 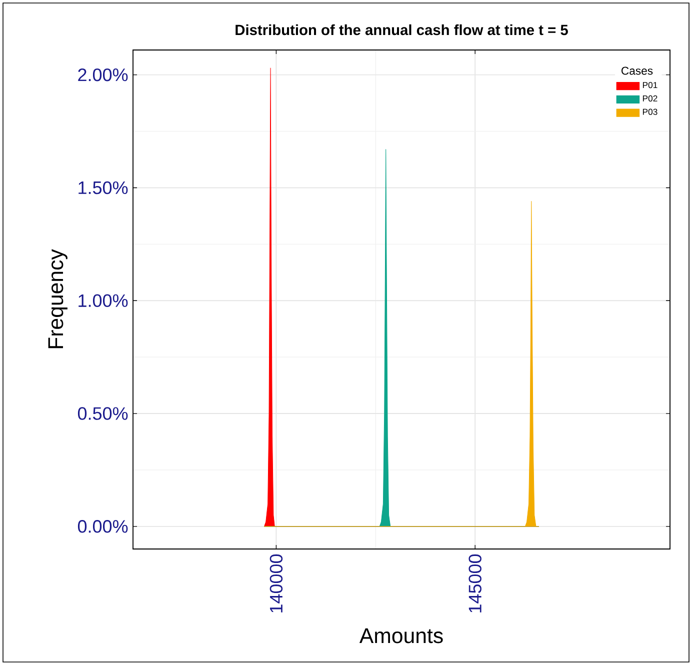 I want to click on x-tick-label: 145000, so click(x=475, y=583).